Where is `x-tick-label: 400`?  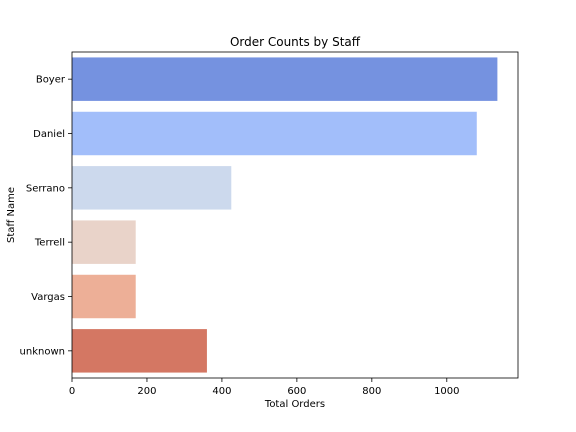 x-tick-label: 400 is located at coordinates (221, 391).